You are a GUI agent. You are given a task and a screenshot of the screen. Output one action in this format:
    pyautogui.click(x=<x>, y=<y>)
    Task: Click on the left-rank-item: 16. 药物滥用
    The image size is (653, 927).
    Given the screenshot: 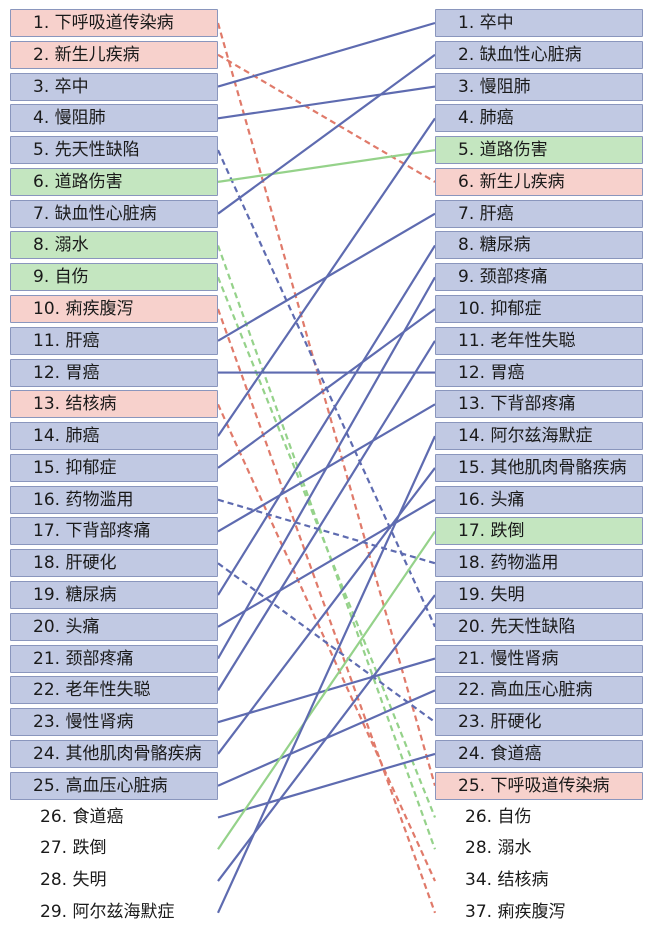 What is the action you would take?
    pyautogui.click(x=114, y=499)
    